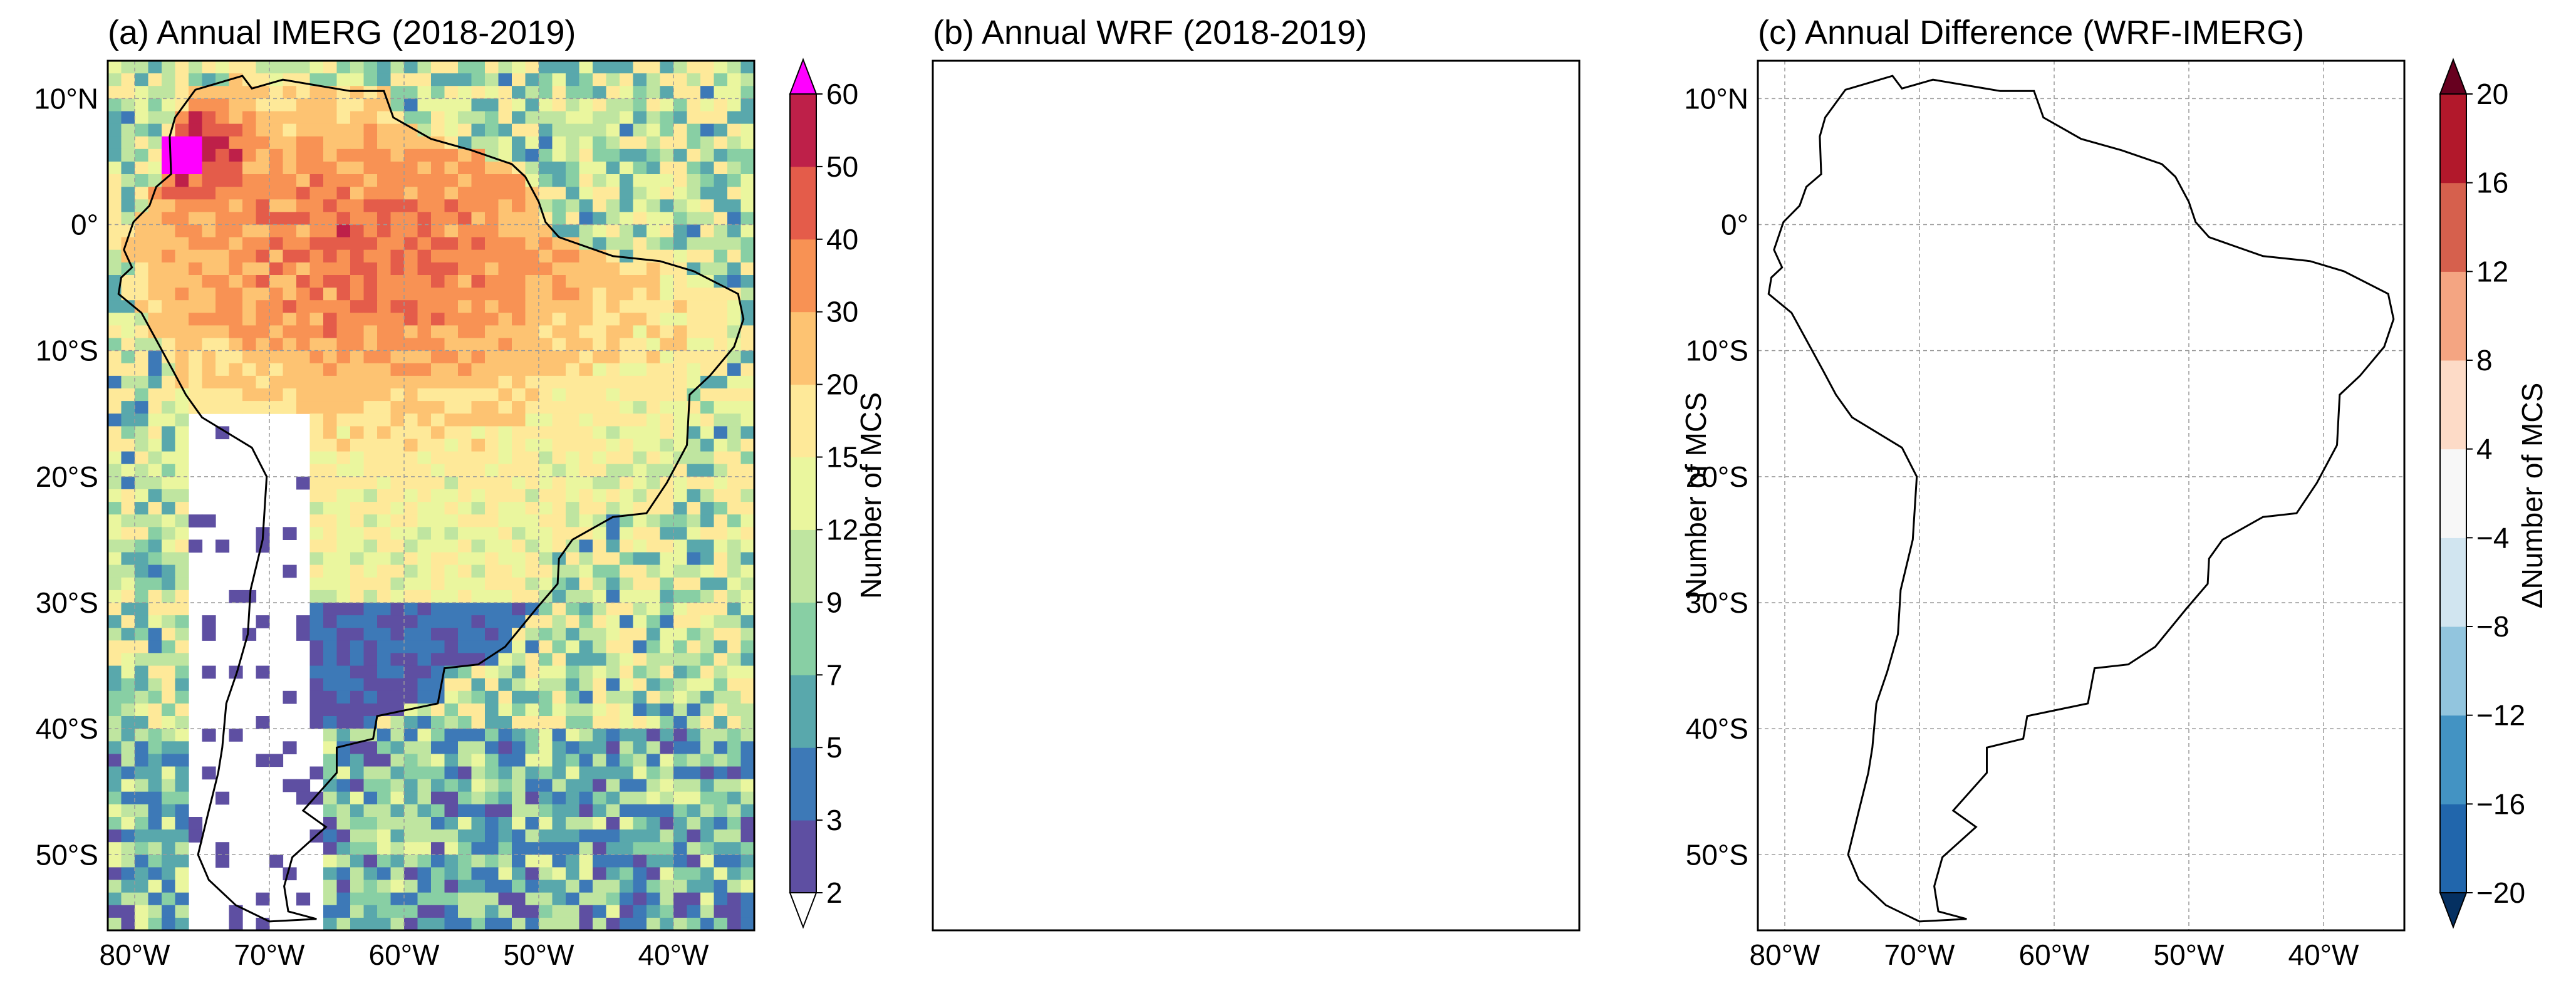 Image resolution: width=2576 pixels, height=1003 pixels. Describe the element at coordinates (834, 747) in the screenshot. I see `colorbar-tick-label: 5` at that location.